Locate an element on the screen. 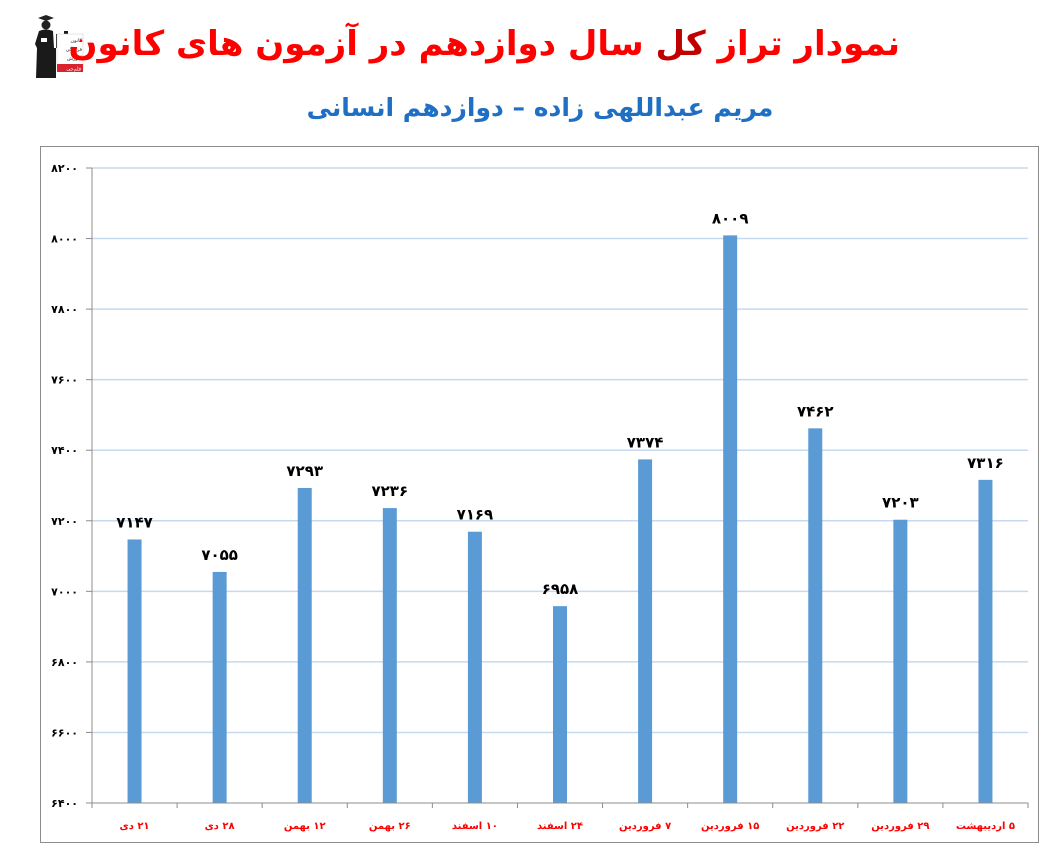  chart-subtitle: مریم عبداللهی زاده – دوازدهم انسانی is located at coordinates (540, 107).